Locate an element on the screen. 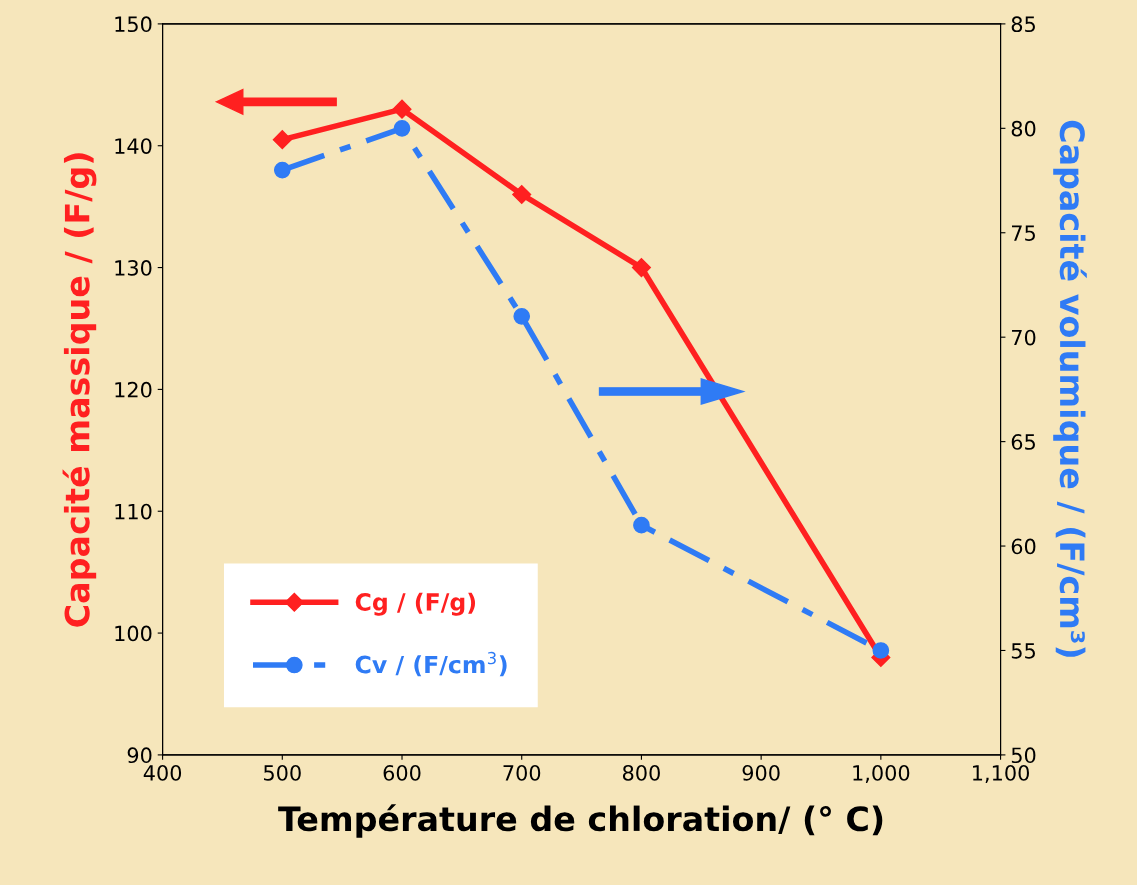  y-tick-label: 120 is located at coordinates (133, 389).